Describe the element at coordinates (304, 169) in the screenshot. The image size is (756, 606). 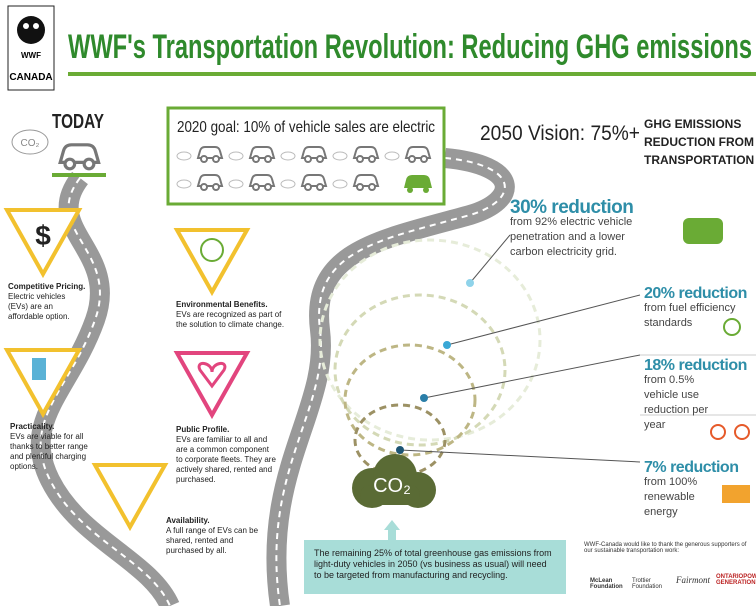
I see `car-grid` at that location.